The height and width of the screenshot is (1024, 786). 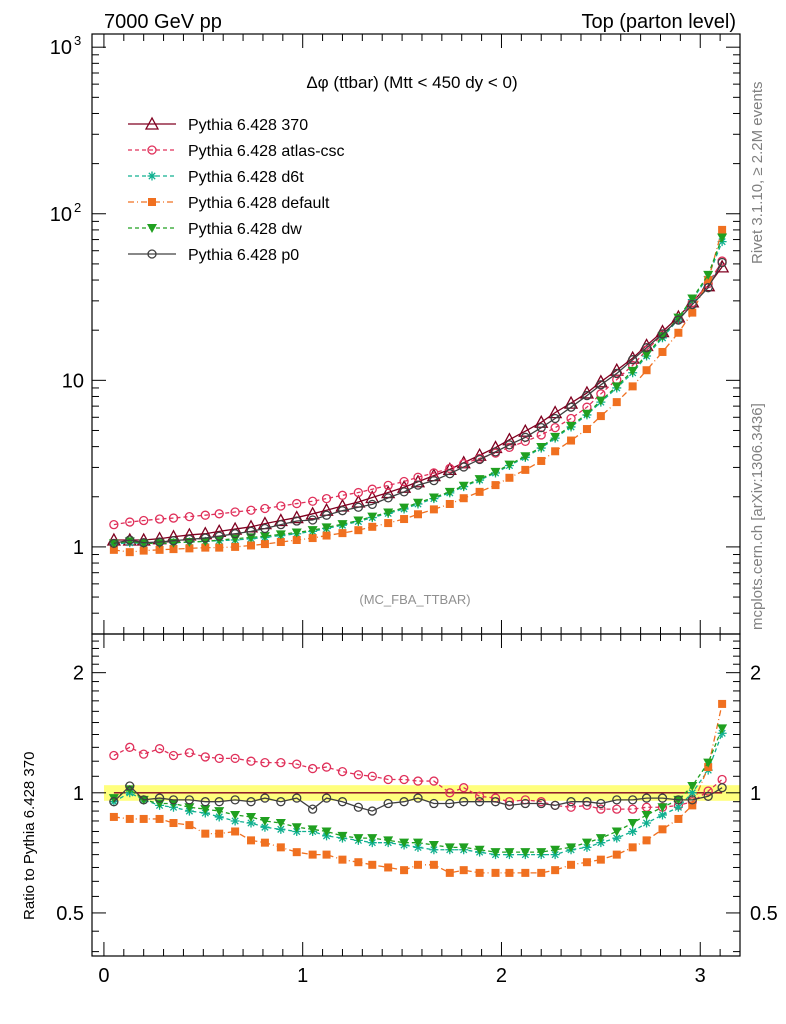 What do you see at coordinates (73, 381) in the screenshot?
I see `main-y-tick-label-2: 10` at bounding box center [73, 381].